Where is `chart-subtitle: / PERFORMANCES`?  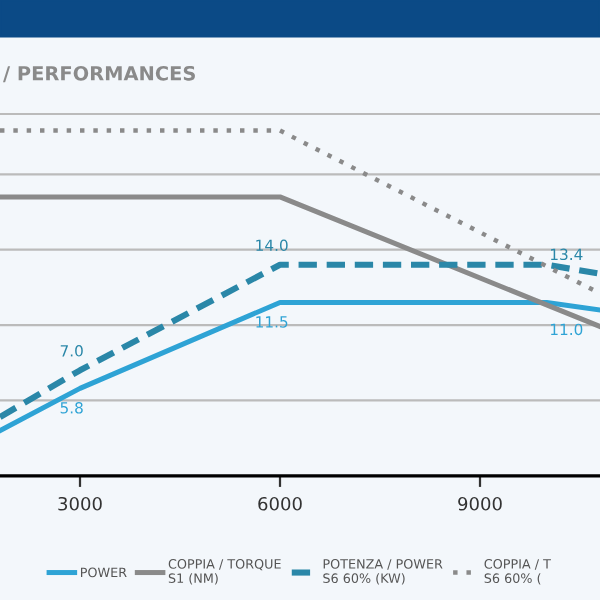 chart-subtitle: / PERFORMANCES is located at coordinates (99, 74).